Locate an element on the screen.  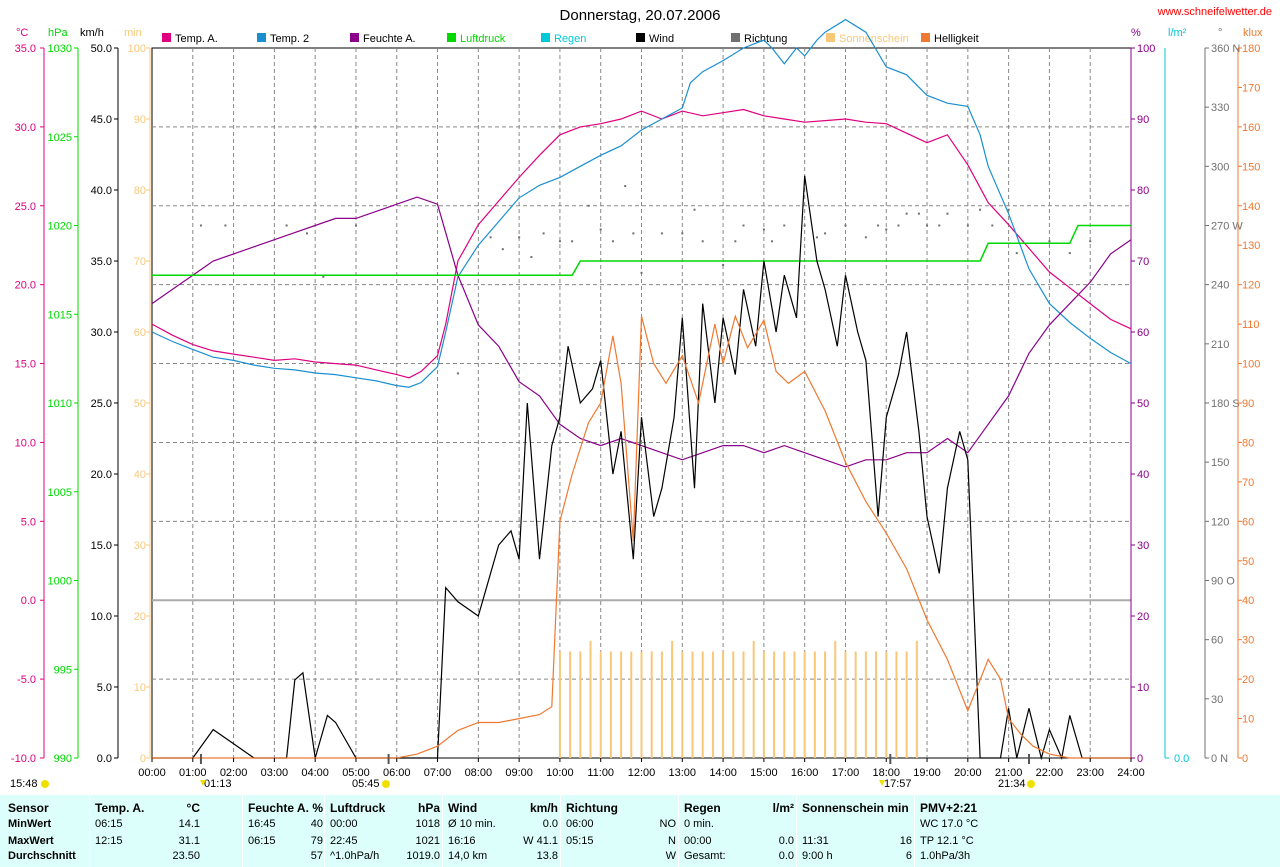
x-tick-label: 06:00 is located at coordinates (397, 773).